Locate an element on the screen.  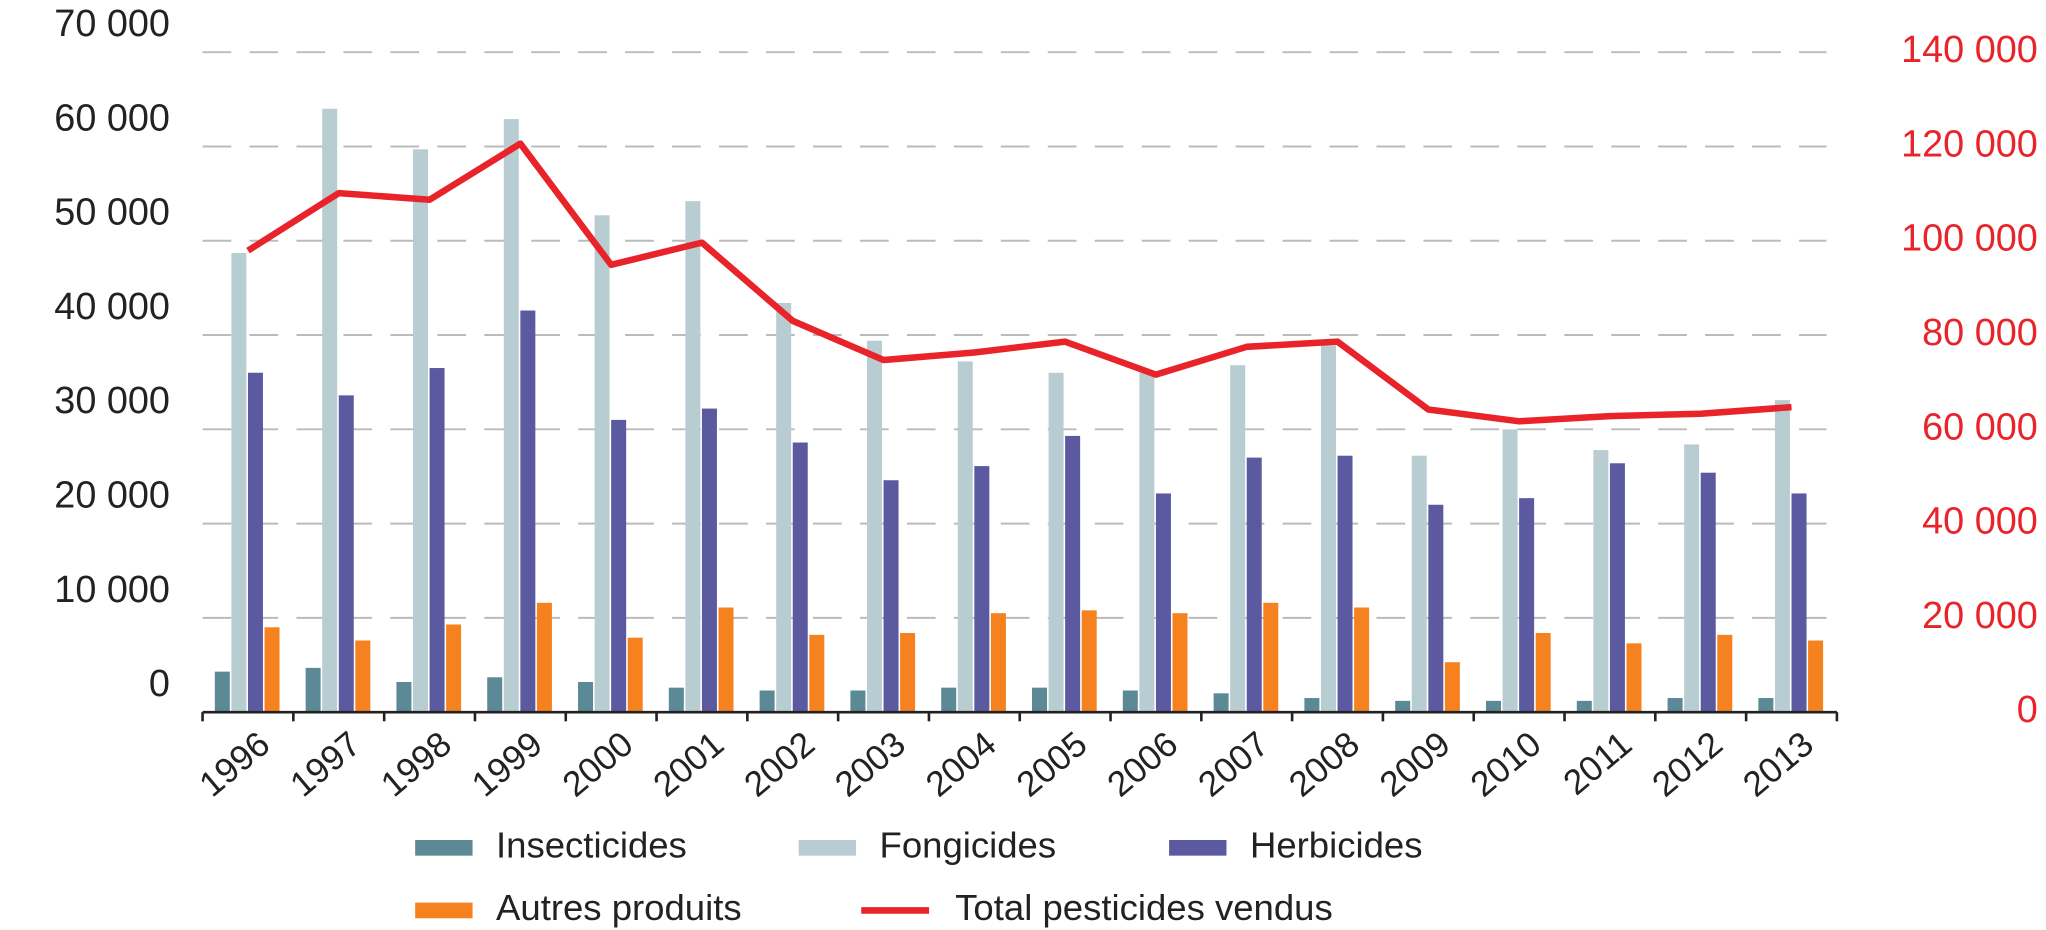
x-tick-label: 2012 is located at coordinates (1687, 764).